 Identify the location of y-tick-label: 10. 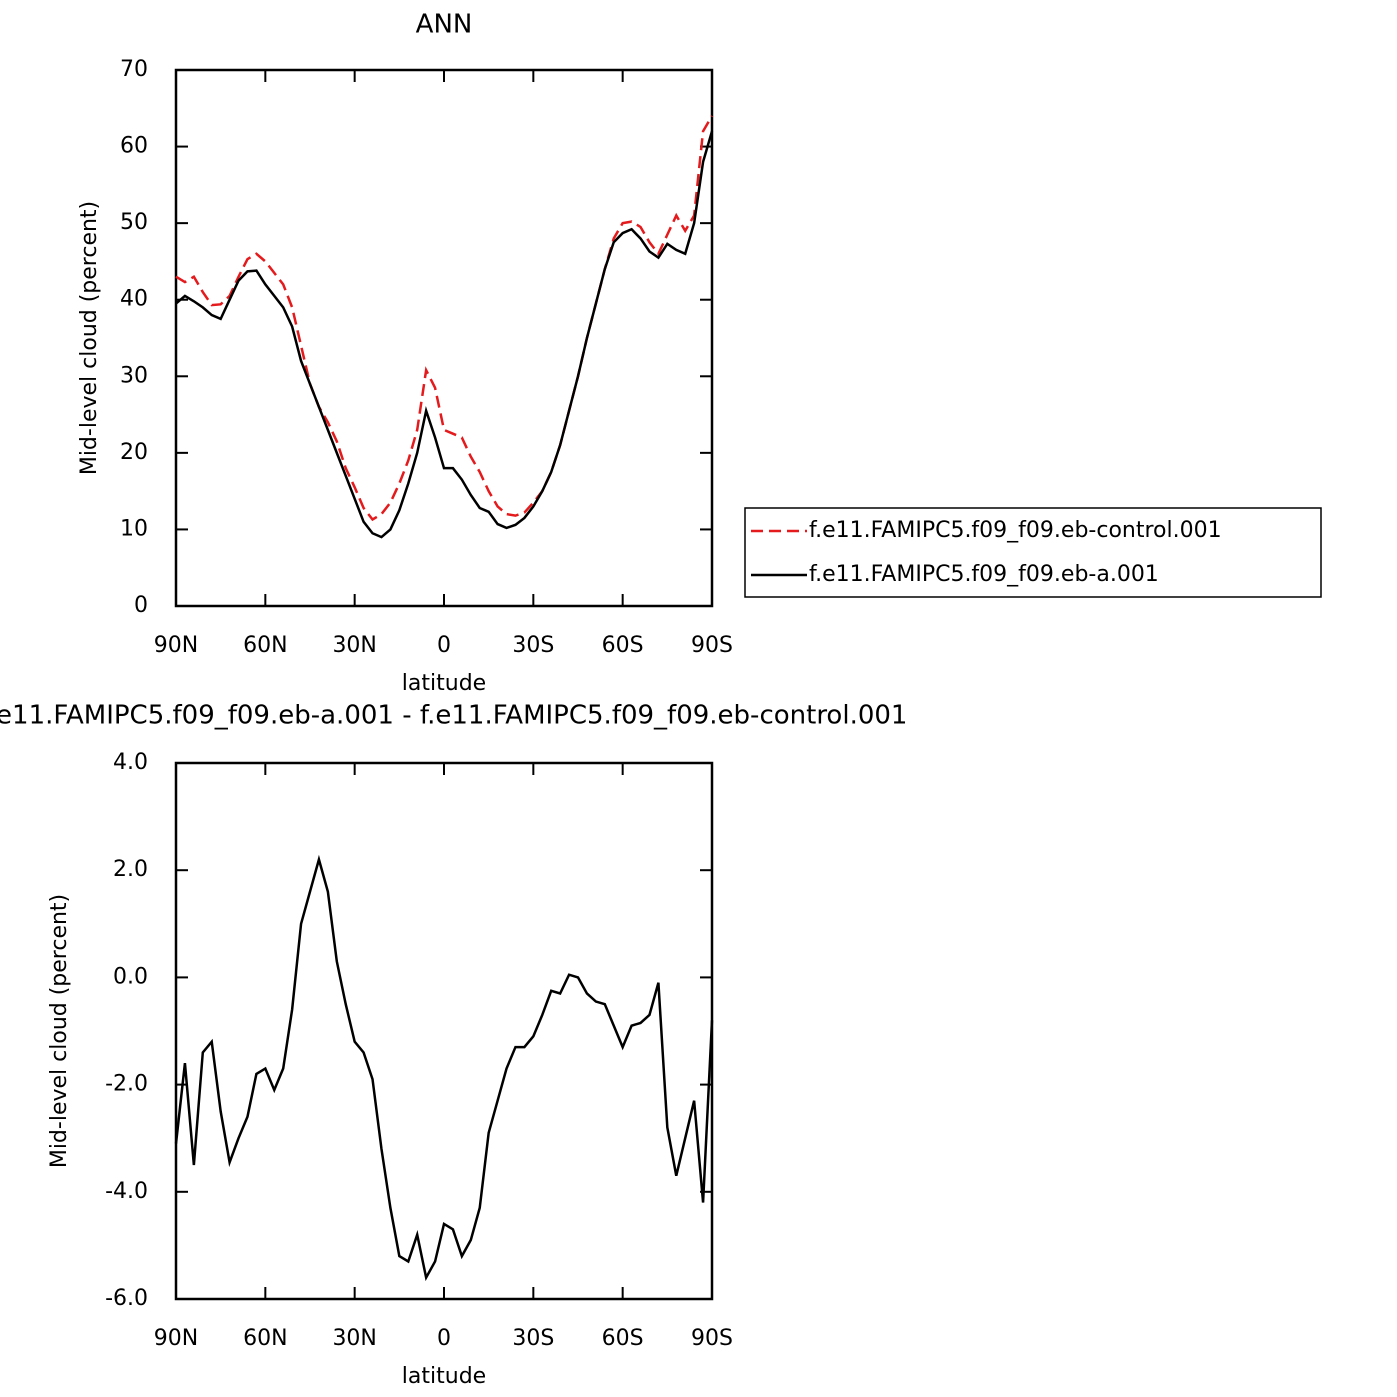
(134, 528).